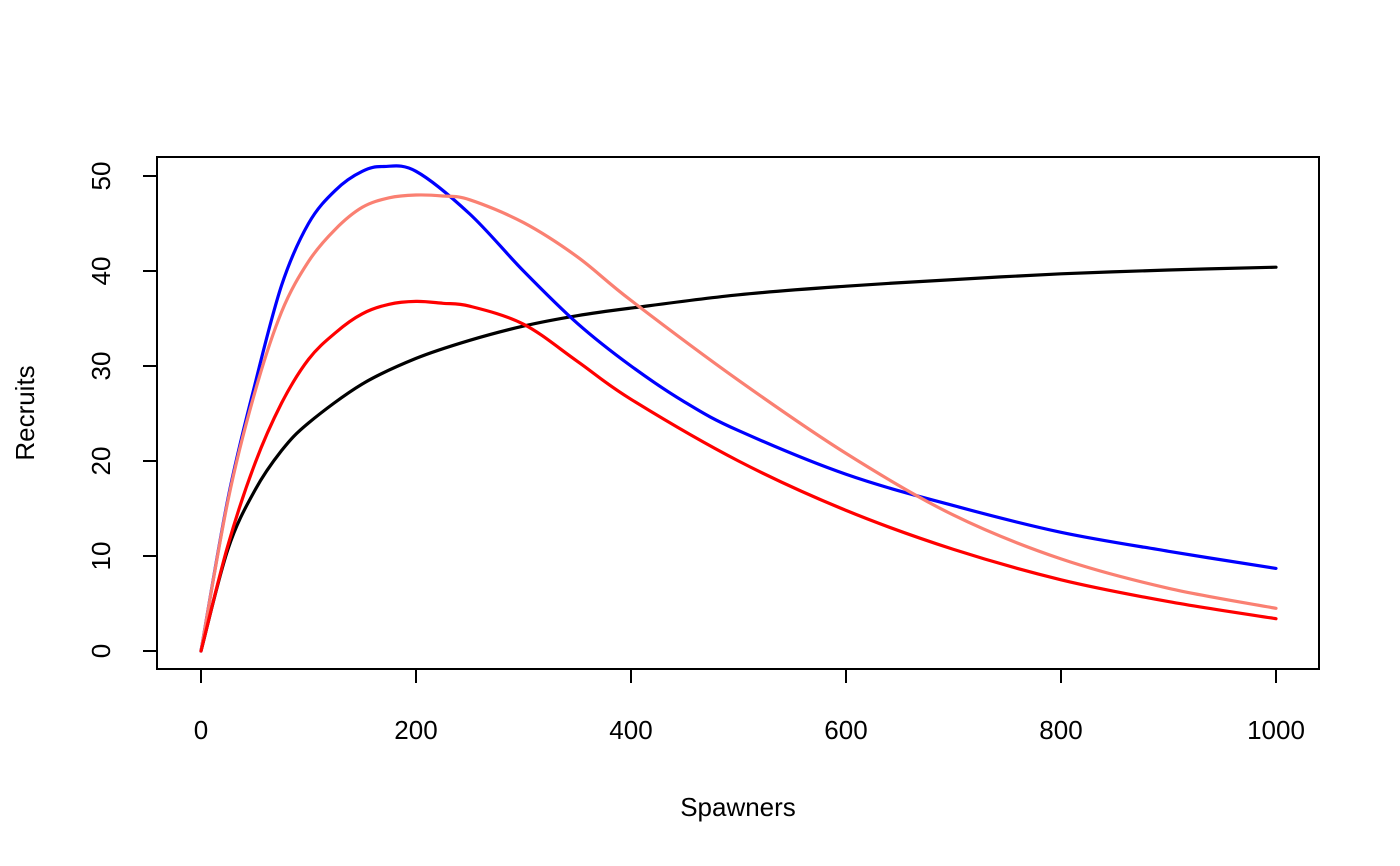  What do you see at coordinates (201, 730) in the screenshot?
I see `x-tick-label: 0` at bounding box center [201, 730].